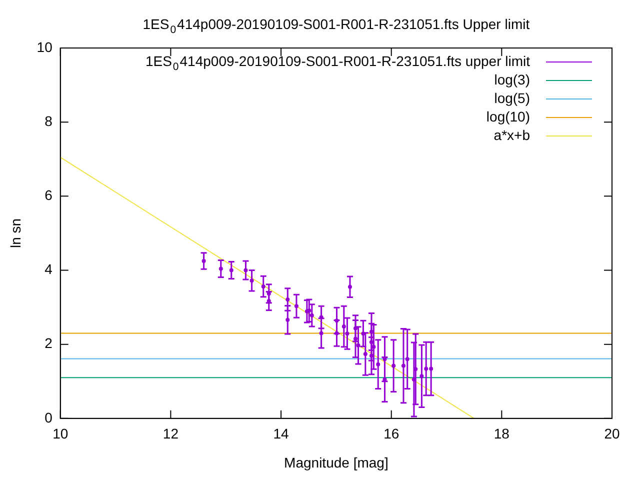  I want to click on y-axis-title: ln sn, so click(15, 233).